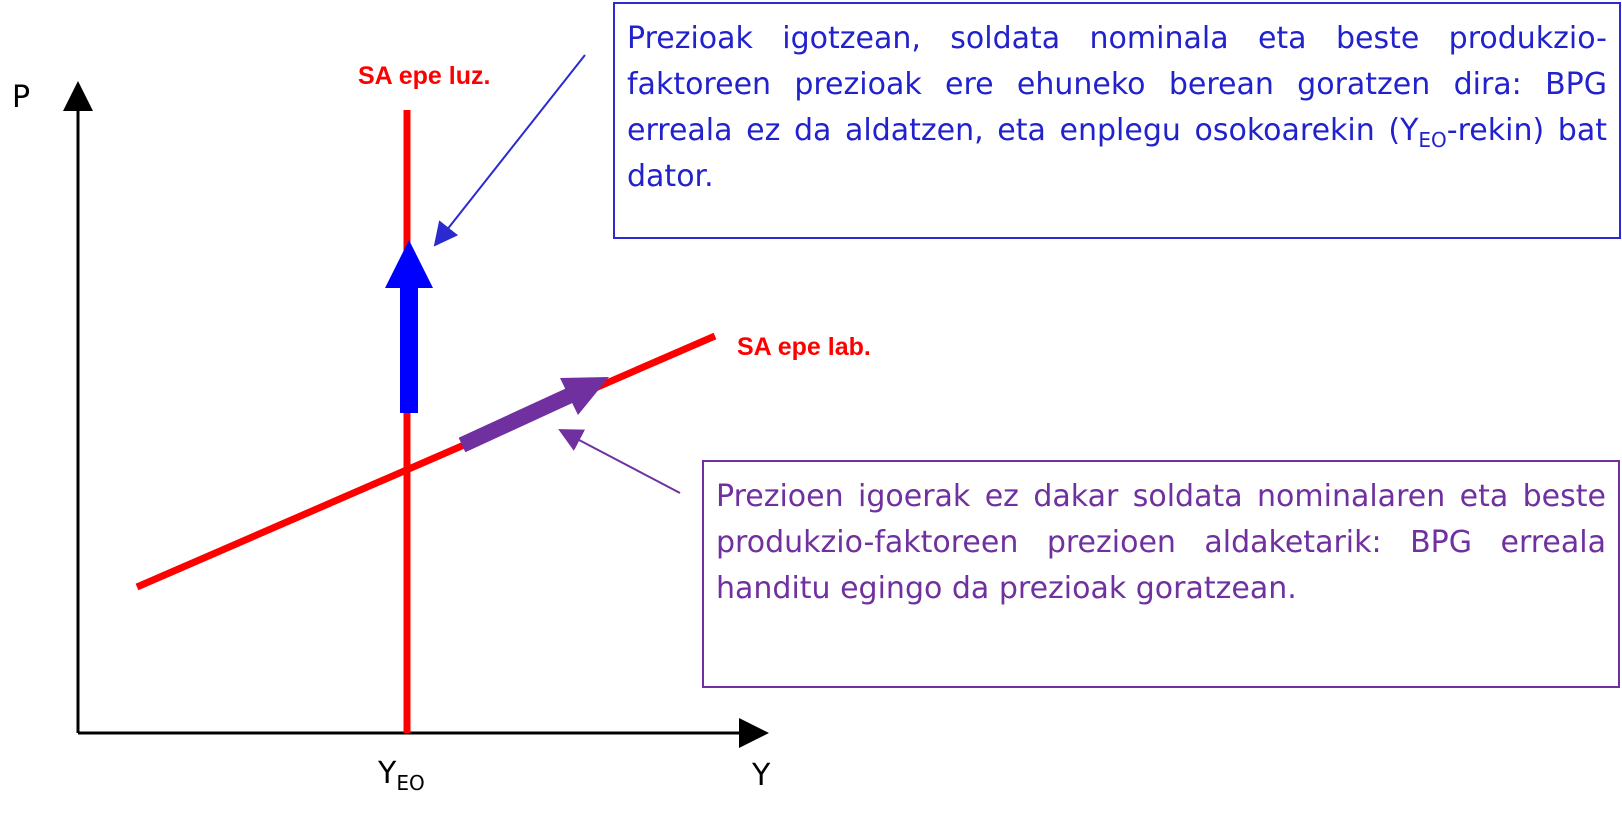  Describe the element at coordinates (409, 349) in the screenshot. I see `blue-arrow-shaft` at that location.